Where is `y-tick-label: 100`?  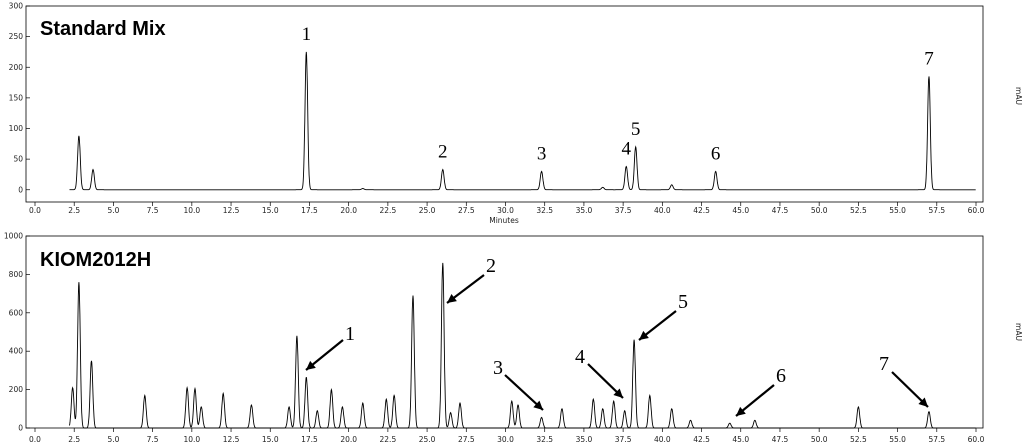 y-tick-label: 100 is located at coordinates (16, 128).